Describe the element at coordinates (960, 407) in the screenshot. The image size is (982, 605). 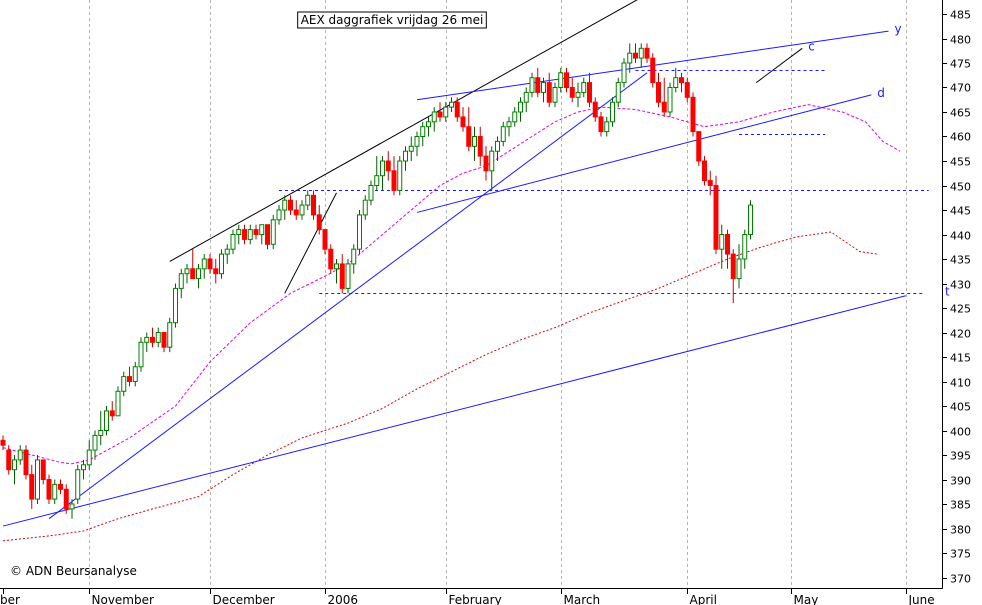
I see `y-tick-label: 405` at that location.